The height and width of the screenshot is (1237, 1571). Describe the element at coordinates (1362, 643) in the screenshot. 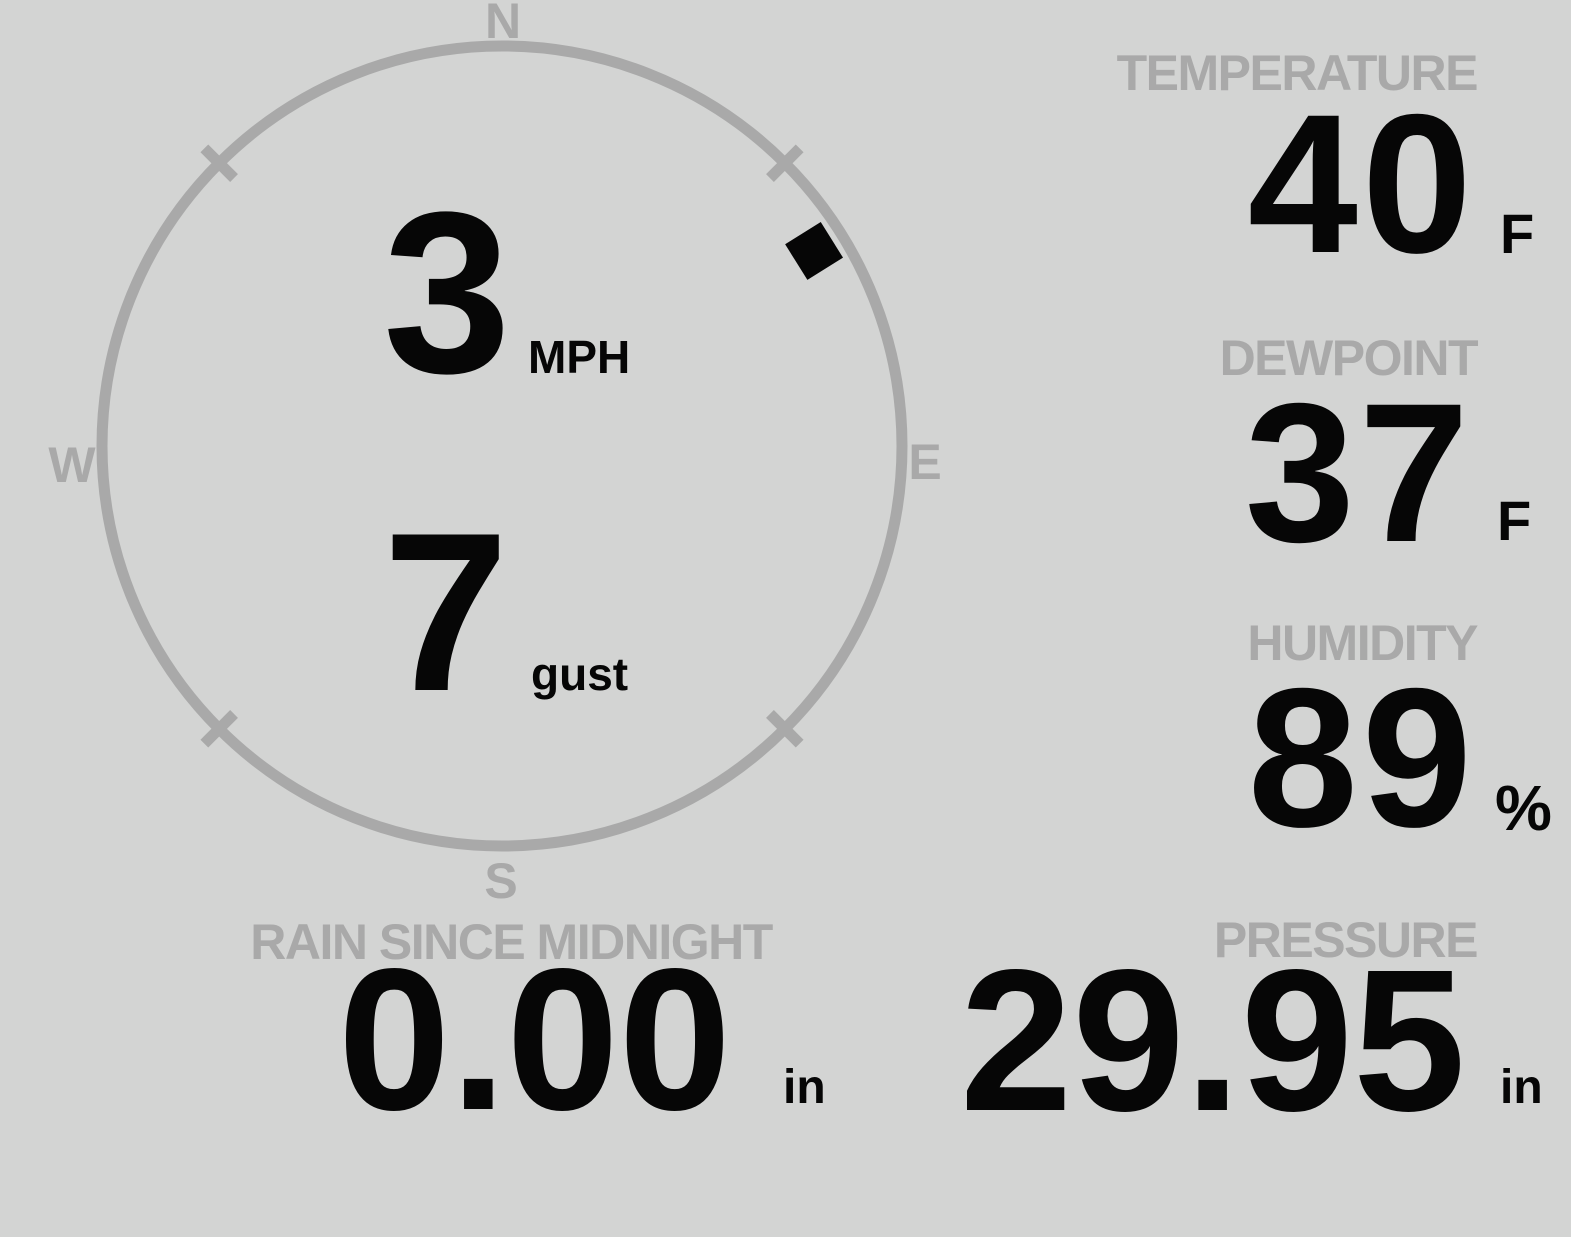

I see `humidity-label: HUMIDITY` at that location.